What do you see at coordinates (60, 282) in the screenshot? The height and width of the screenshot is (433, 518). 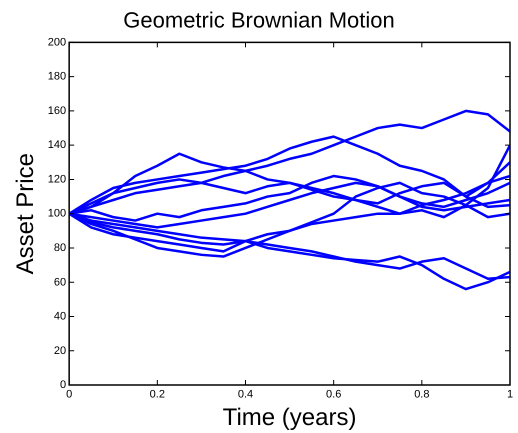 I see `y-tick-label: 60` at bounding box center [60, 282].